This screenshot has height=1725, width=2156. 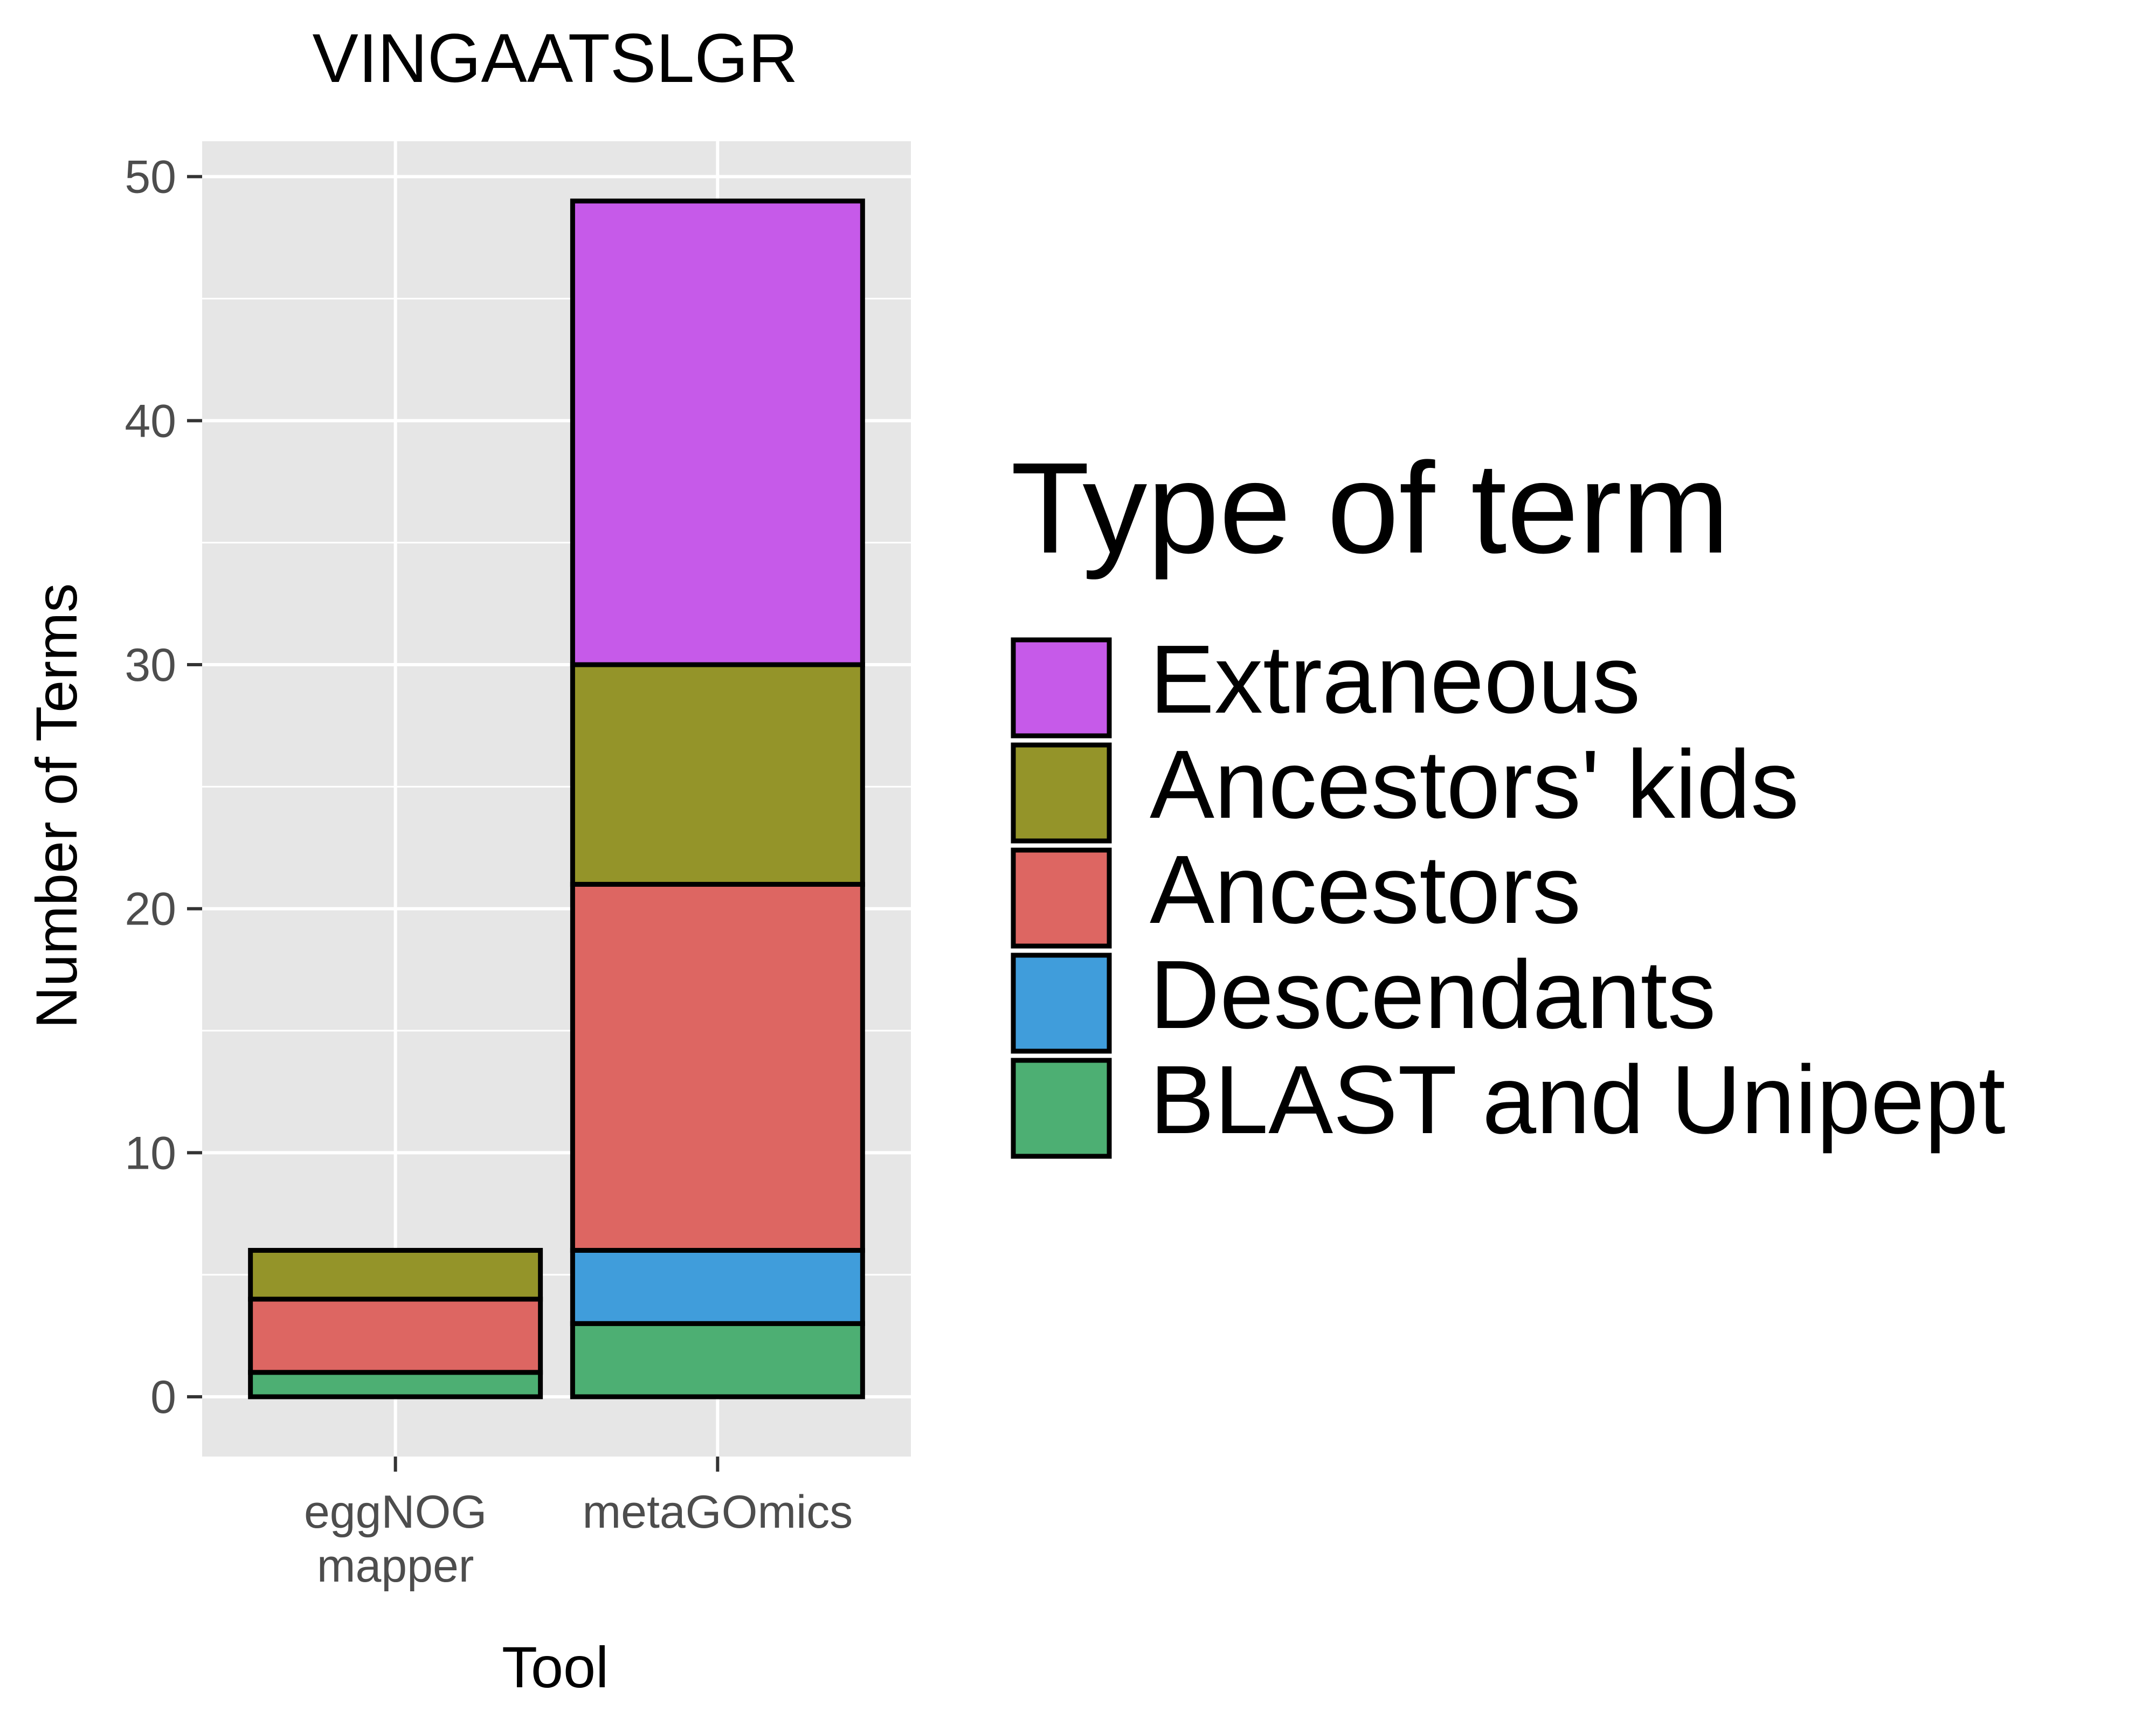 What do you see at coordinates (555, 58) in the screenshot?
I see `chart-title: VINGAATSLGR` at bounding box center [555, 58].